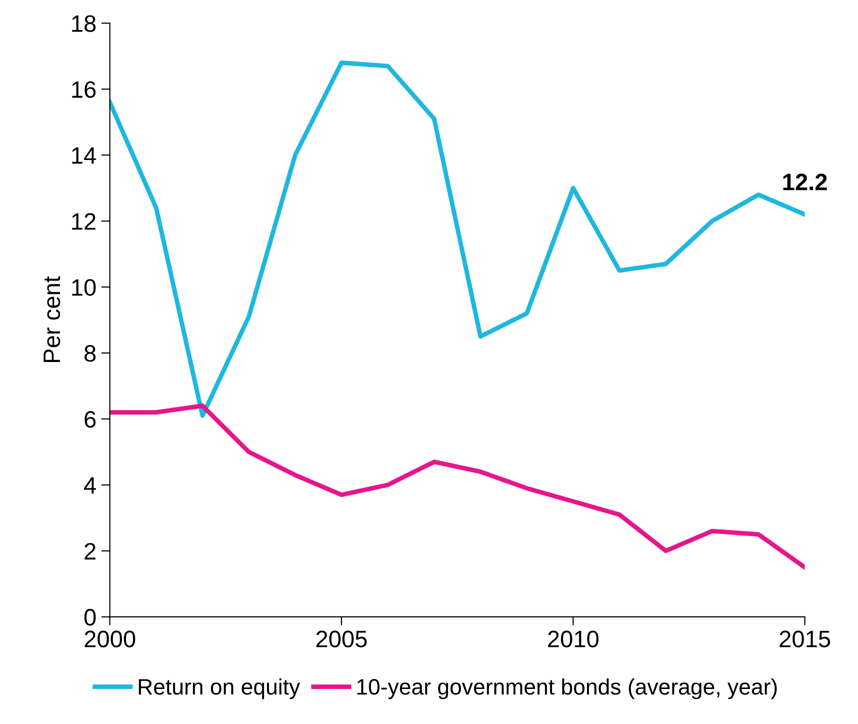  What do you see at coordinates (805, 182) in the screenshot?
I see `annotation: 12.2` at bounding box center [805, 182].